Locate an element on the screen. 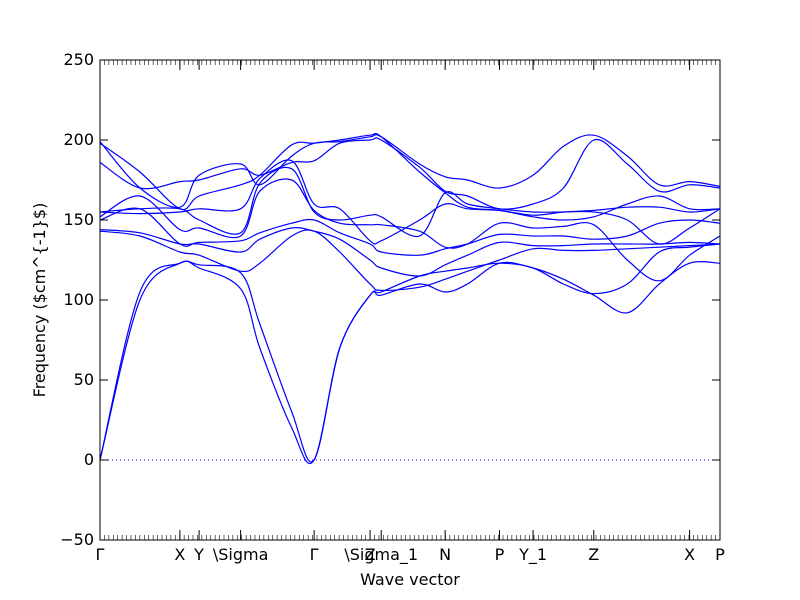  x-tick-label: Y_1 is located at coordinates (532, 555).